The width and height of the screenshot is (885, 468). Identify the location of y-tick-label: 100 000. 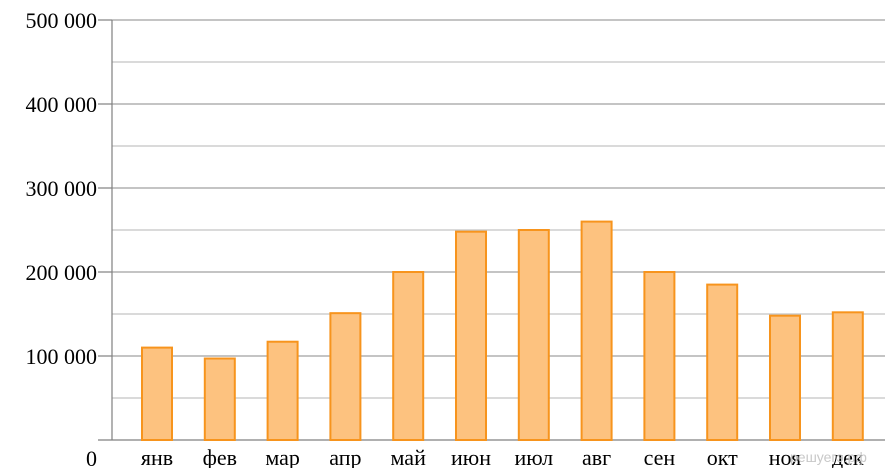
(62, 356).